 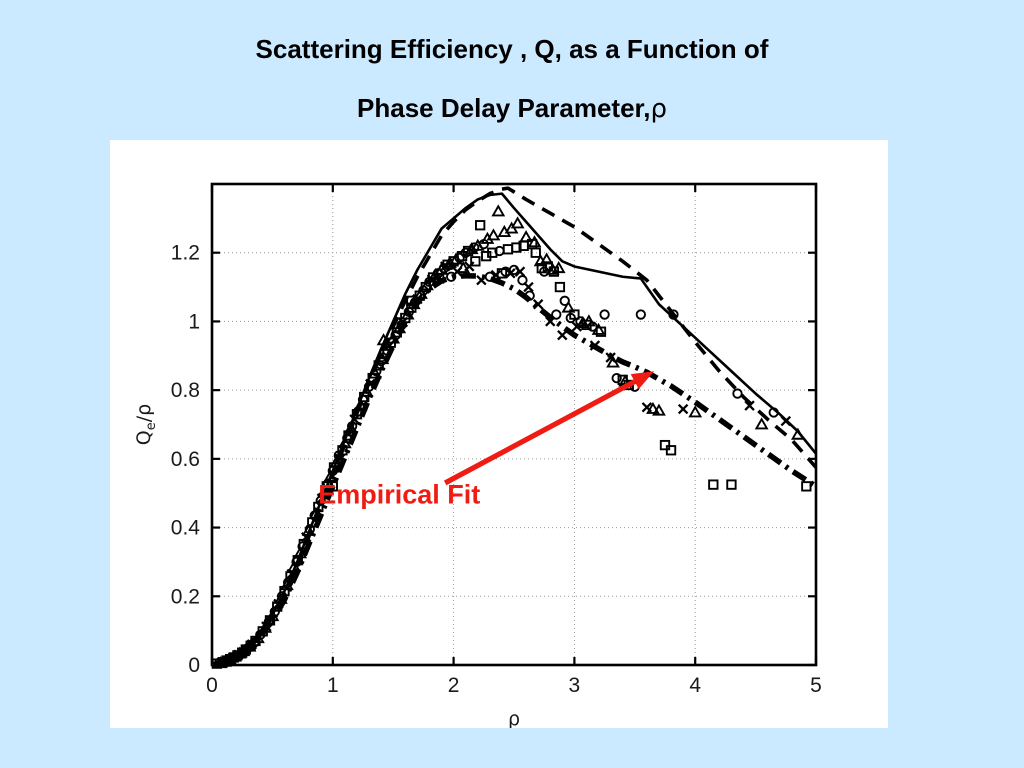 I want to click on y-tick-label: 0.4, so click(x=186, y=528).